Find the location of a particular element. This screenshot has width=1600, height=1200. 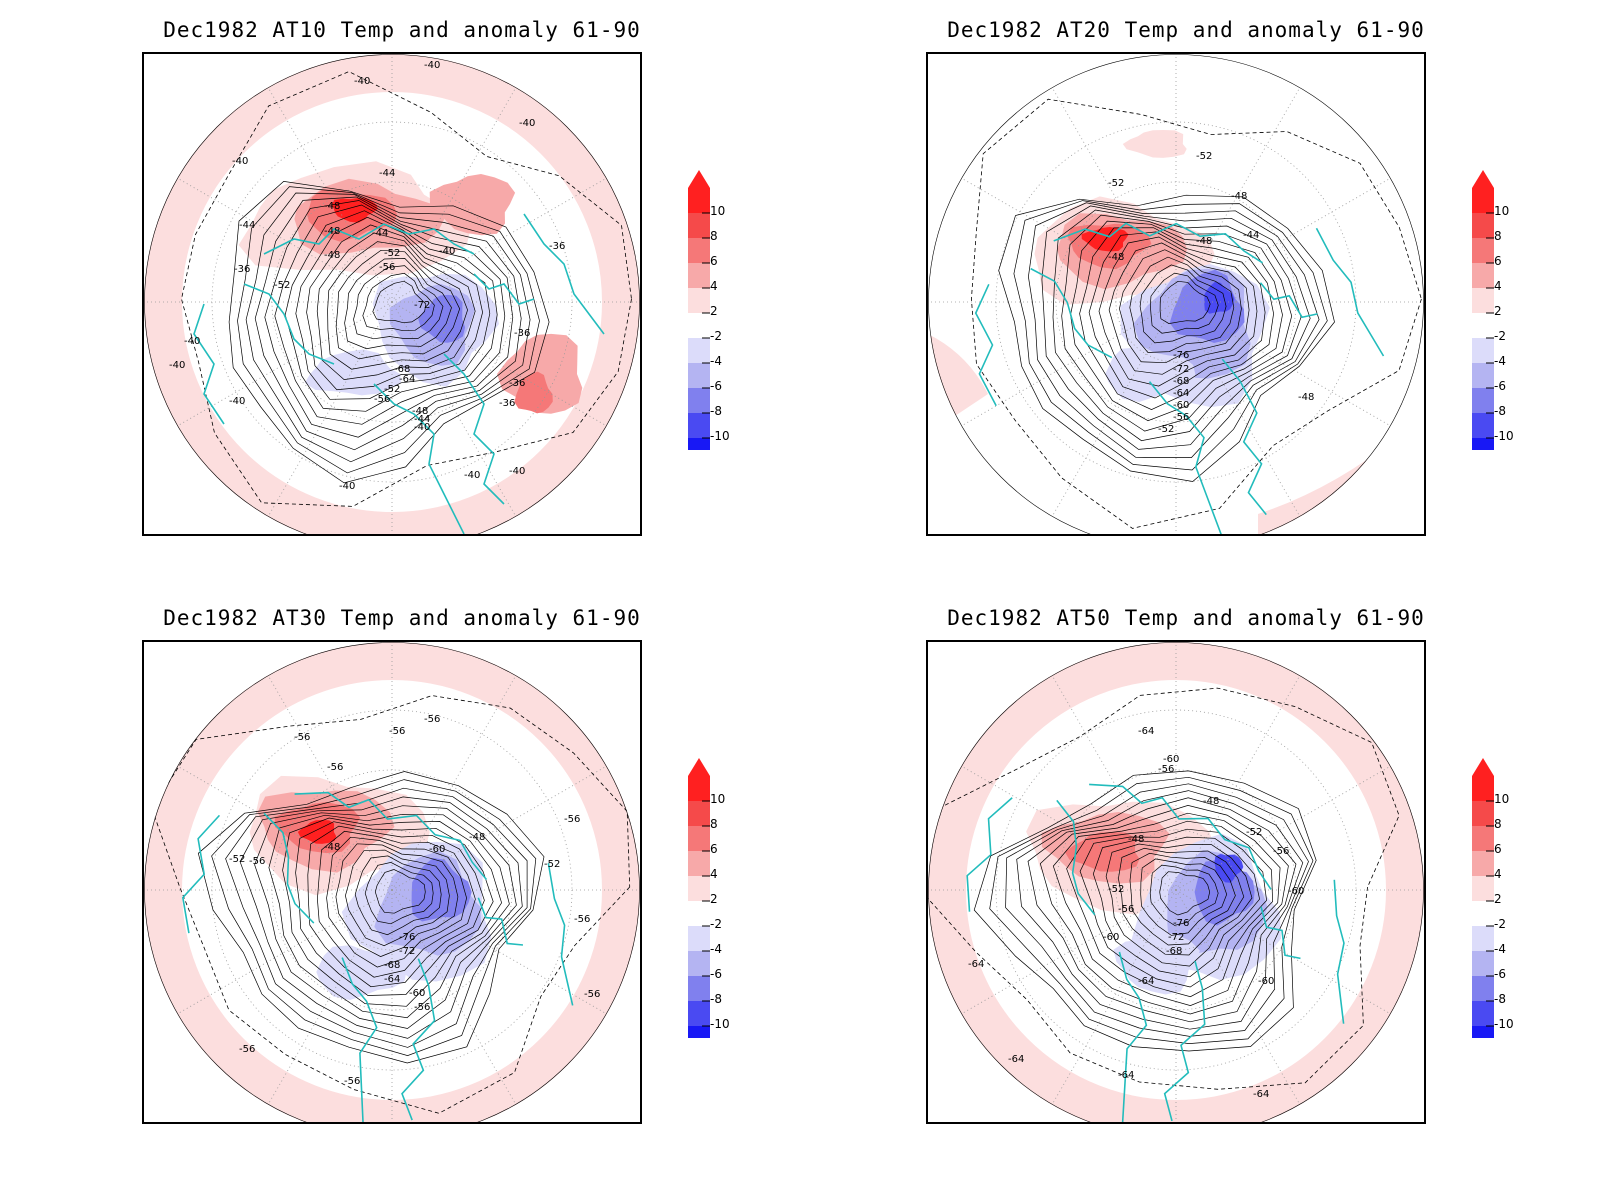

colorbar-label: 8 is located at coordinates (714, 236).